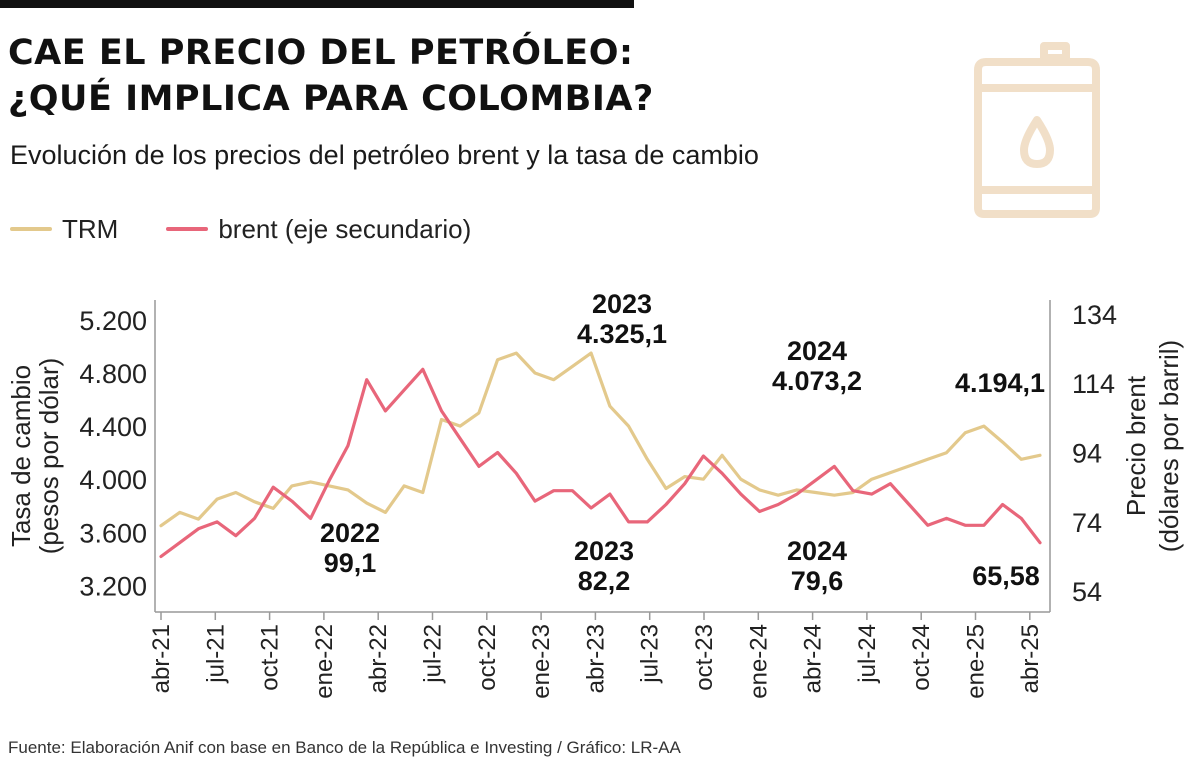 The image size is (1200, 766). I want to click on y2-axis-title-line-1: Precio brent, so click(1136, 445).